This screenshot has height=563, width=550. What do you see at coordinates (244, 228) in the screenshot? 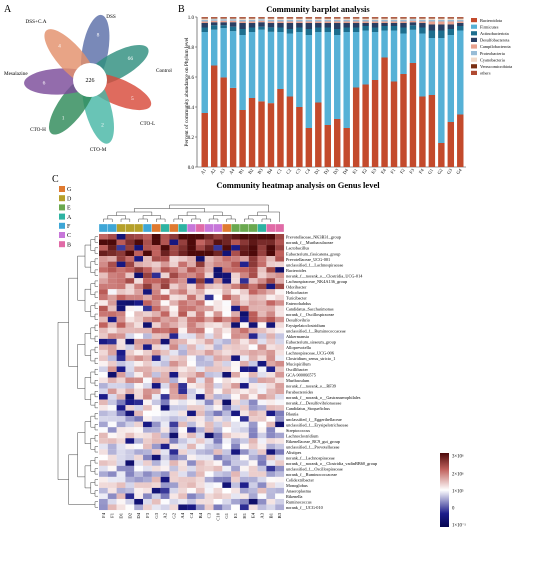
I see `heatmap-column-group-cell` at bounding box center [244, 228].